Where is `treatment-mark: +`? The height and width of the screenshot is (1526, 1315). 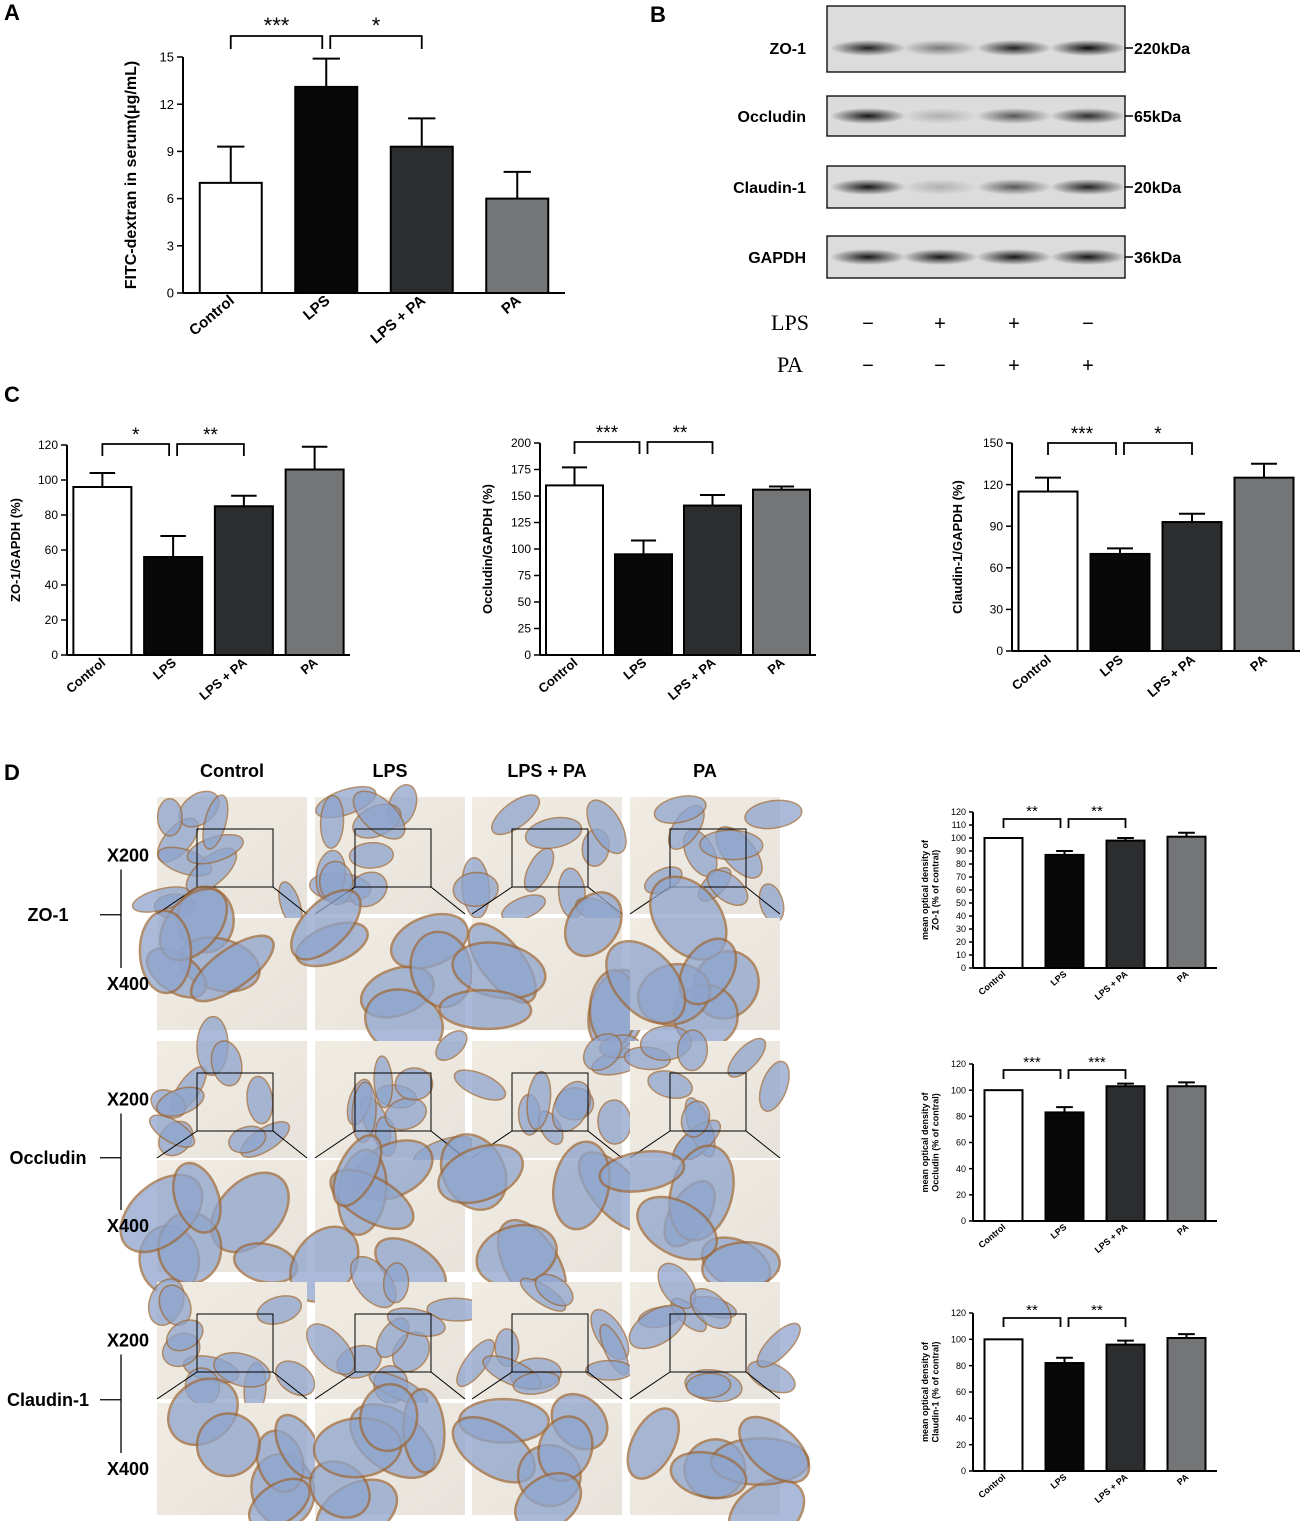
treatment-mark: + is located at coordinates (1014, 366).